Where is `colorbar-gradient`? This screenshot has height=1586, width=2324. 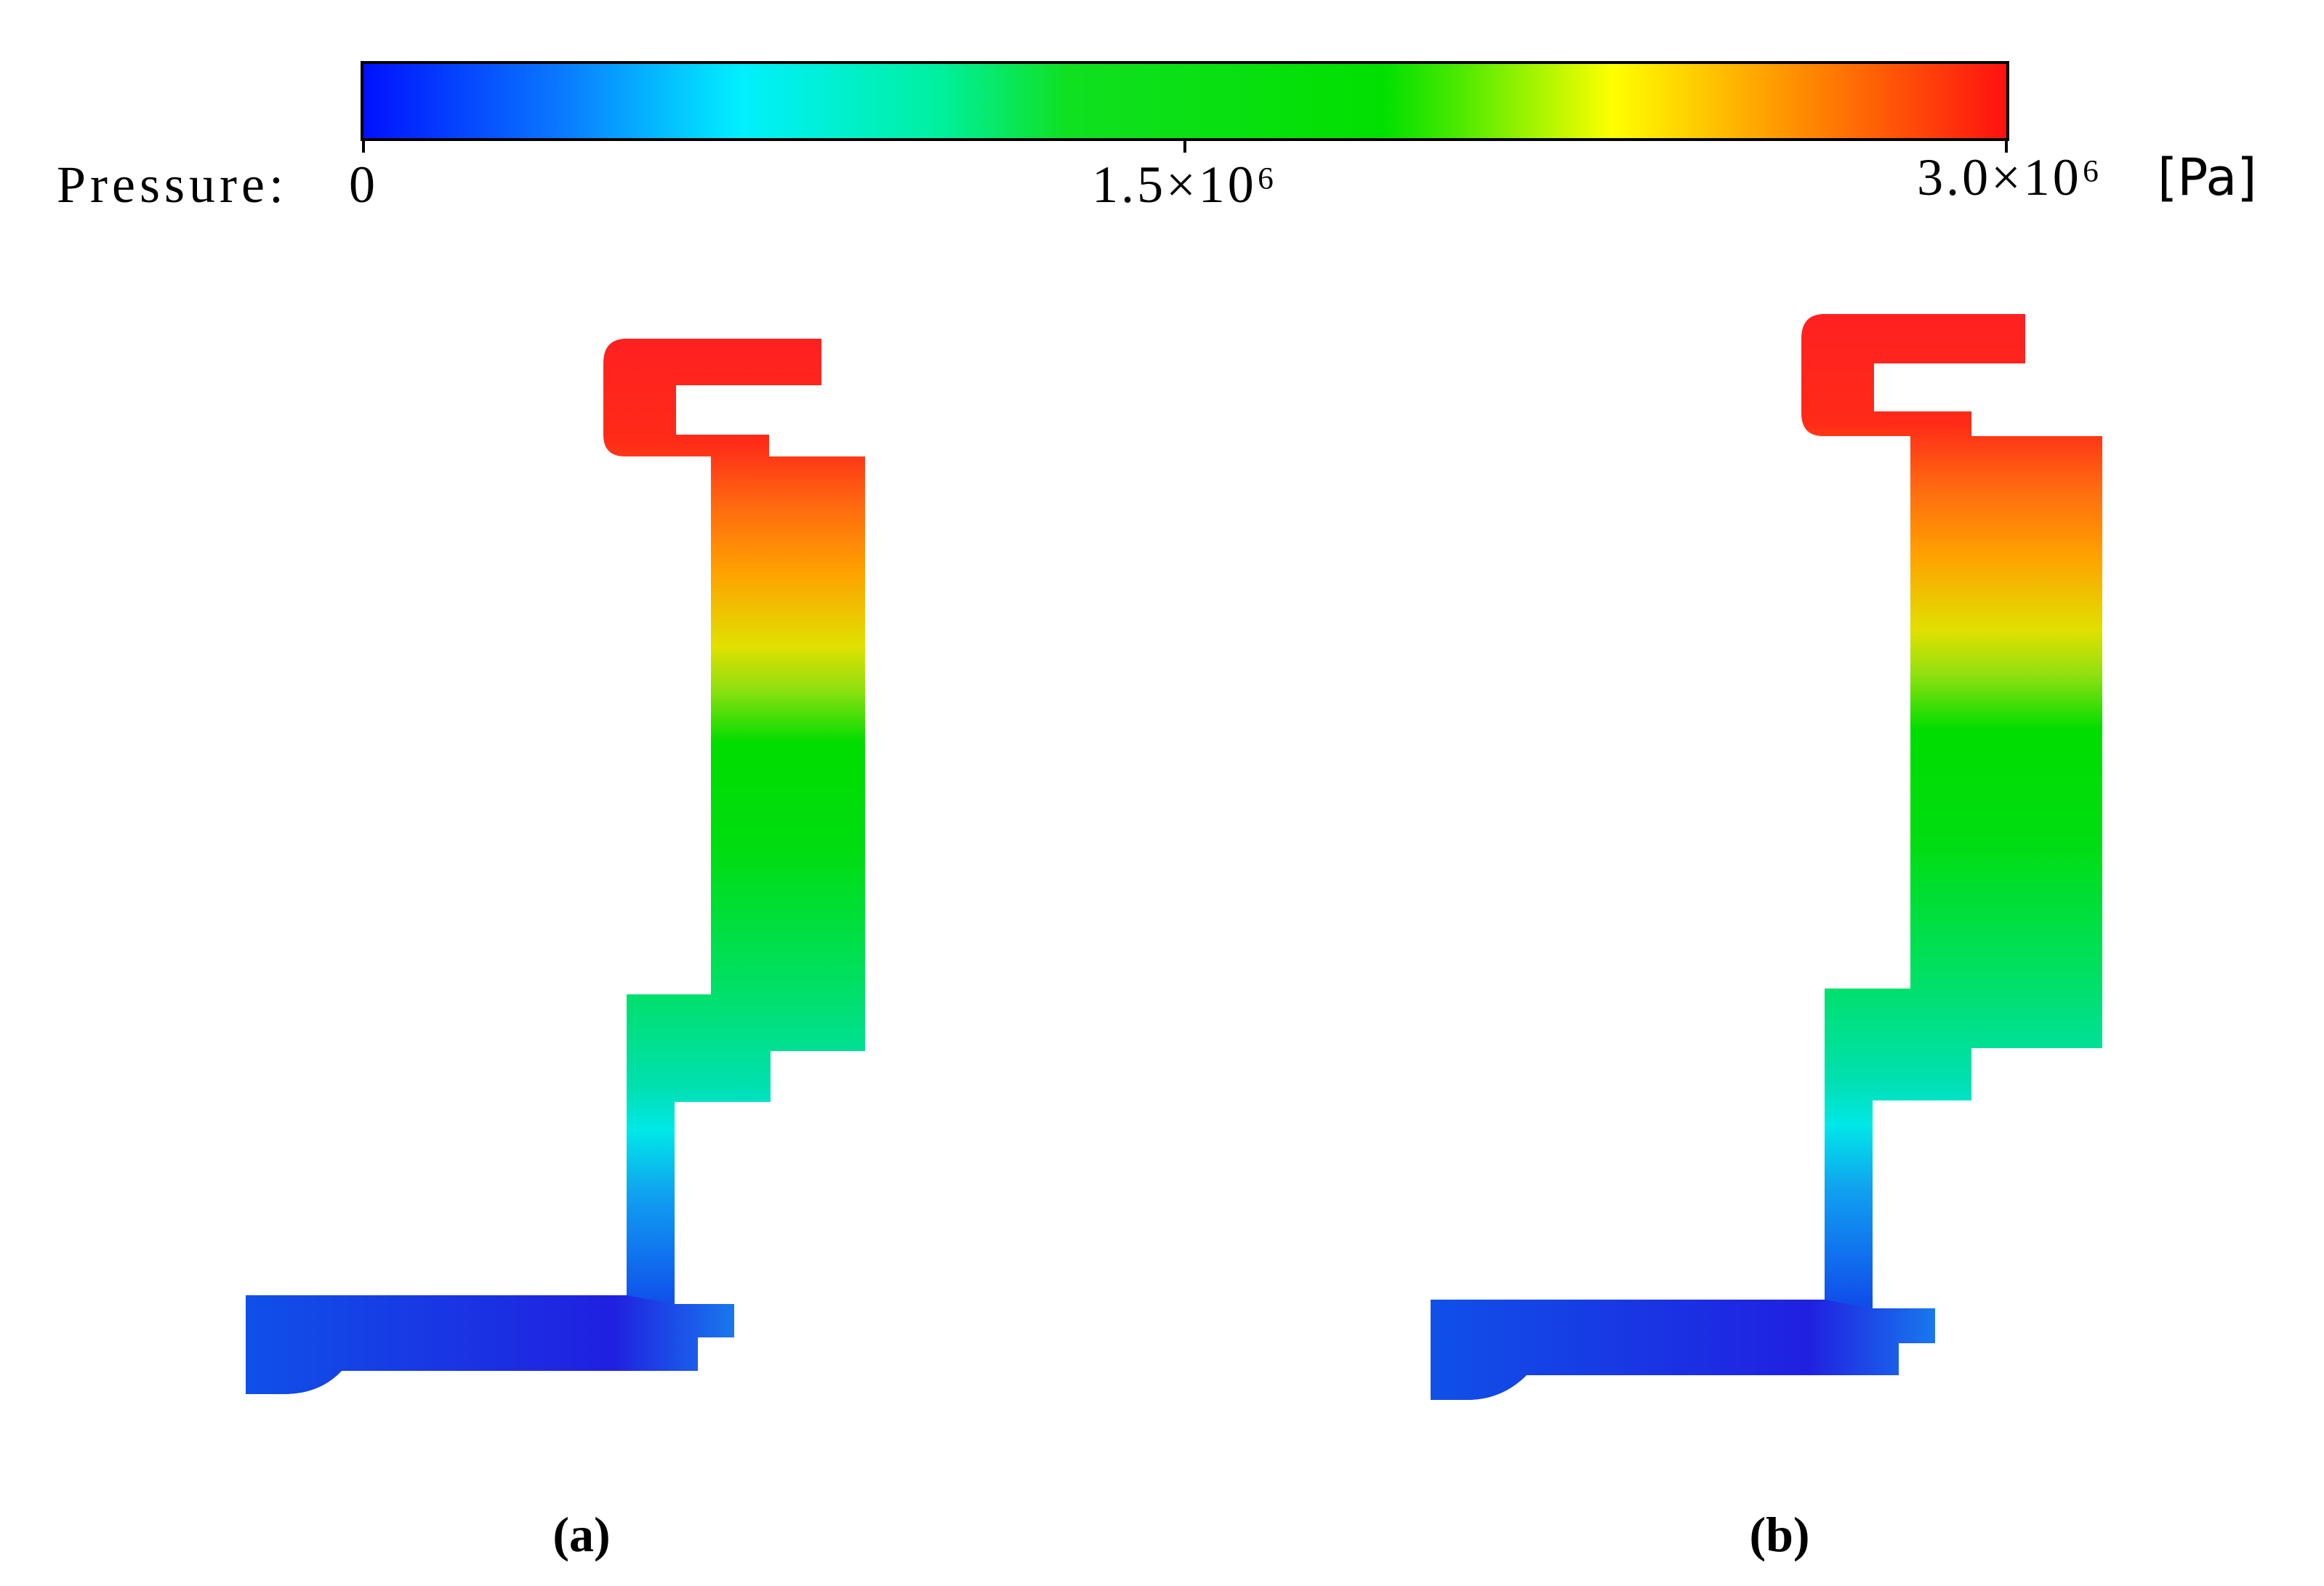
colorbar-gradient is located at coordinates (1185, 101).